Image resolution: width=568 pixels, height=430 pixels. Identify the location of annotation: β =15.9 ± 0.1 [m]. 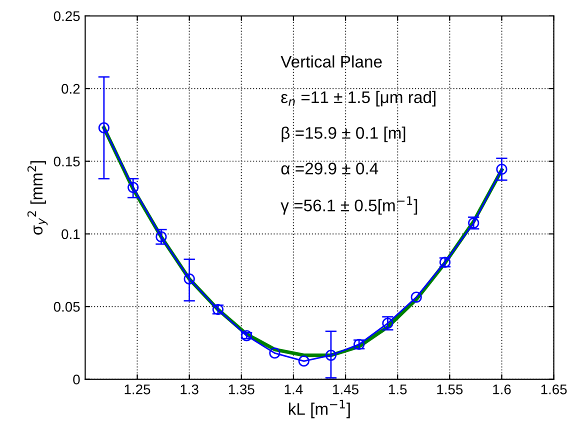
(344, 134).